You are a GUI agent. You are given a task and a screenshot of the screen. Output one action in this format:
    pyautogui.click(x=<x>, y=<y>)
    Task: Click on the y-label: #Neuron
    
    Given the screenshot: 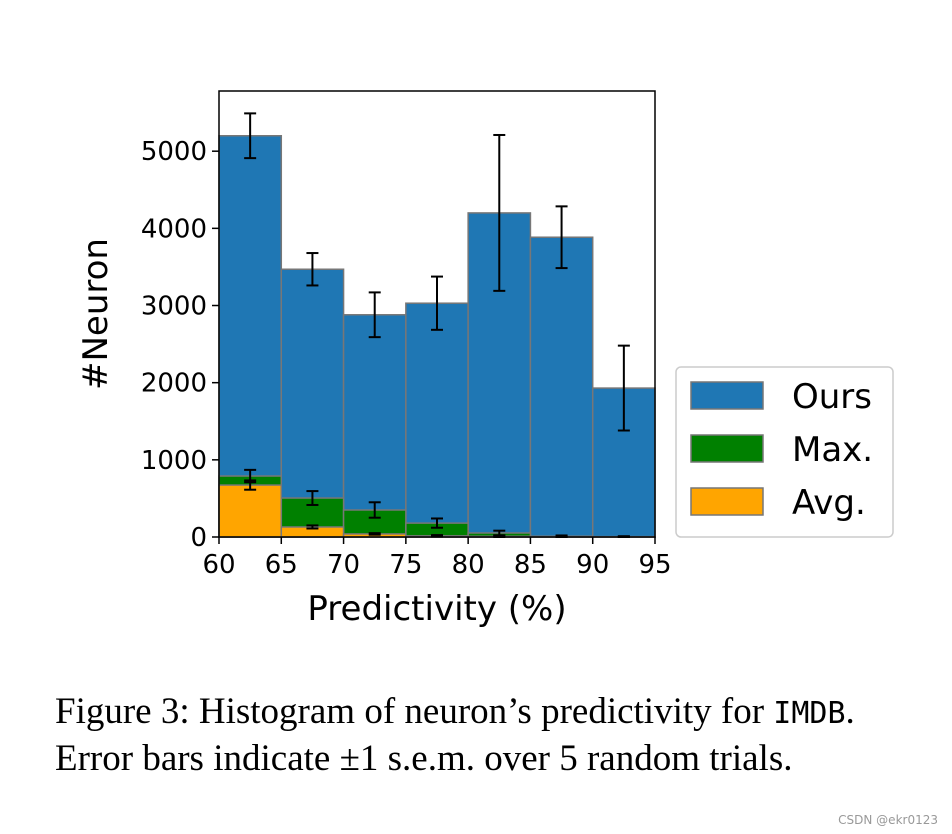 What is the action you would take?
    pyautogui.click(x=96, y=314)
    